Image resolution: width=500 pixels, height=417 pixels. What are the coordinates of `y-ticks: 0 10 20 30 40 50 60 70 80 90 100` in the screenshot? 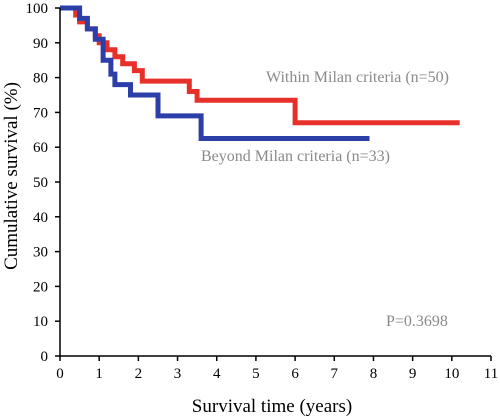 It's located at (43, 183).